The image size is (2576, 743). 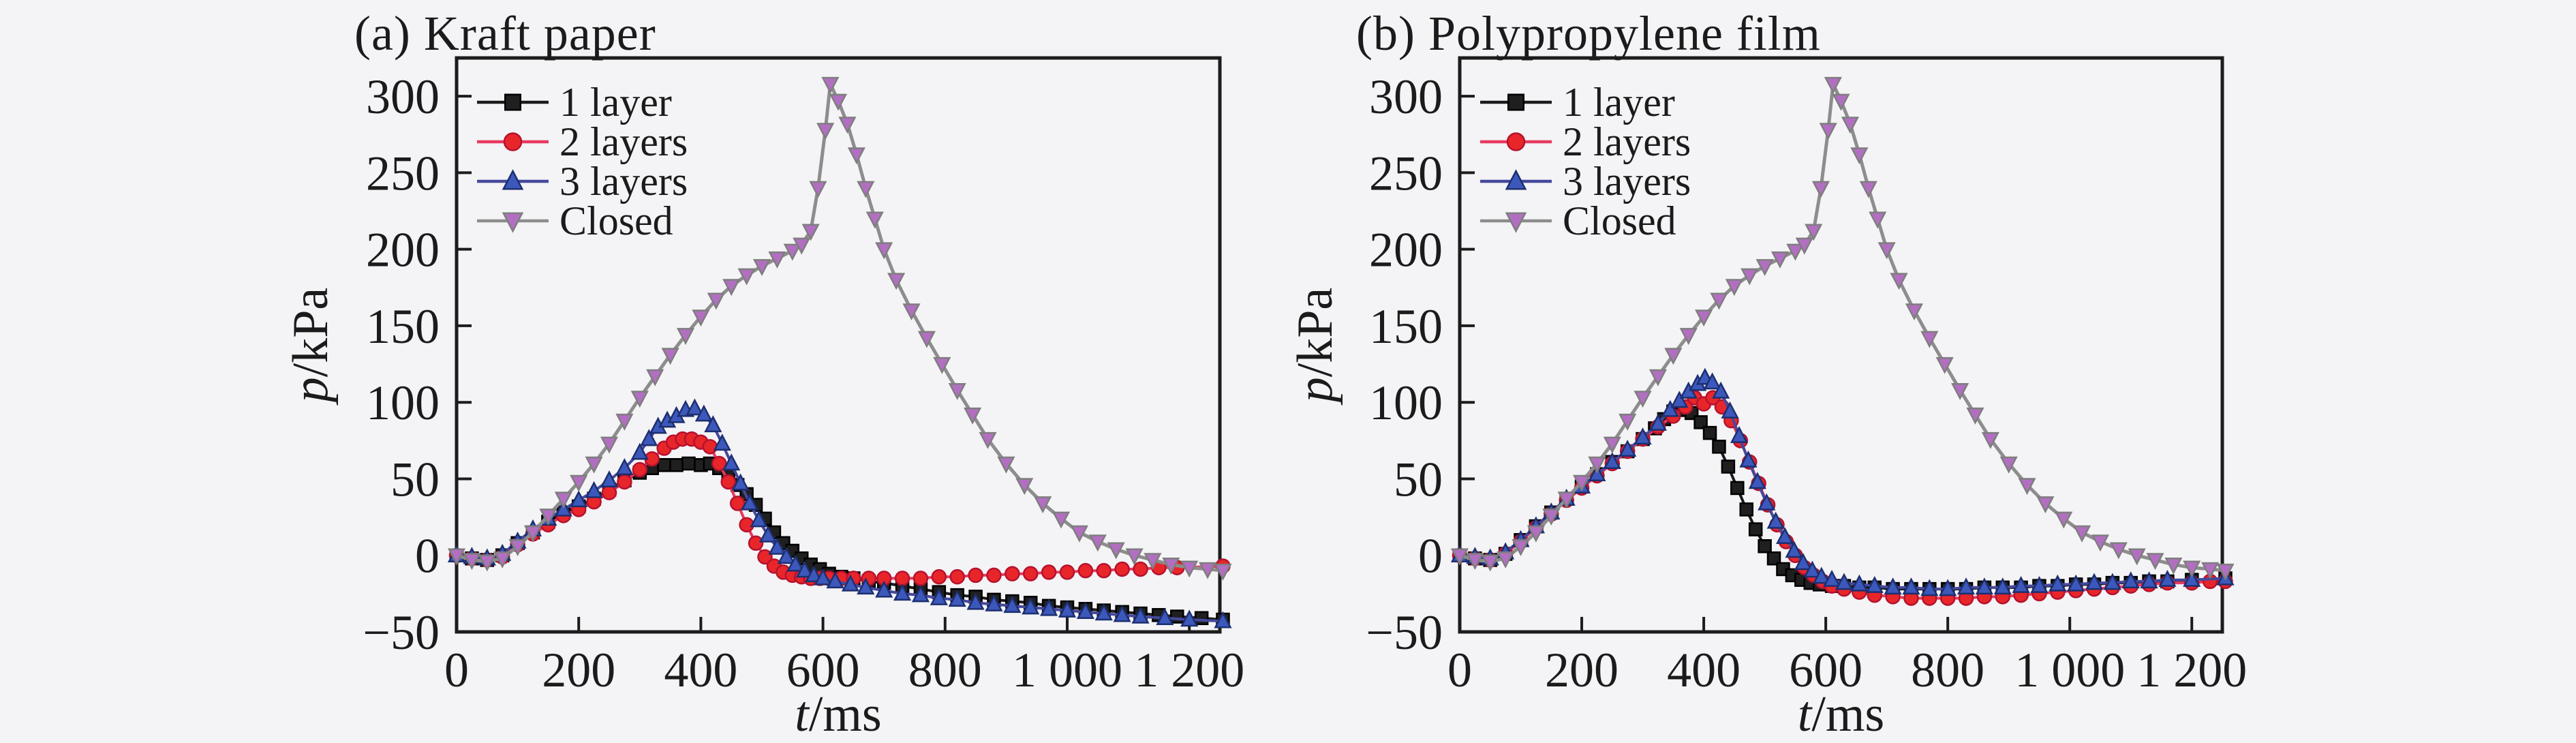 I want to click on legend-item: 1 layer, so click(x=1578, y=102).